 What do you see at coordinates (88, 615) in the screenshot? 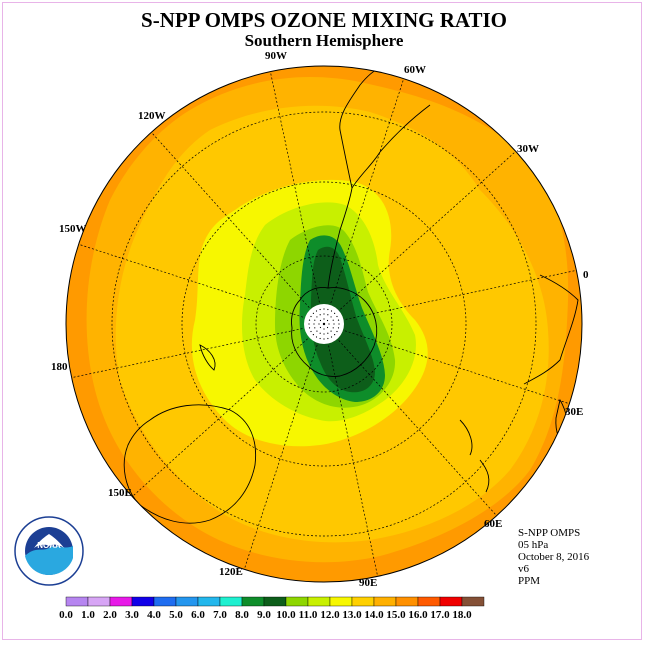
I see `colorbar-tick-label: 1.0` at bounding box center [88, 615].